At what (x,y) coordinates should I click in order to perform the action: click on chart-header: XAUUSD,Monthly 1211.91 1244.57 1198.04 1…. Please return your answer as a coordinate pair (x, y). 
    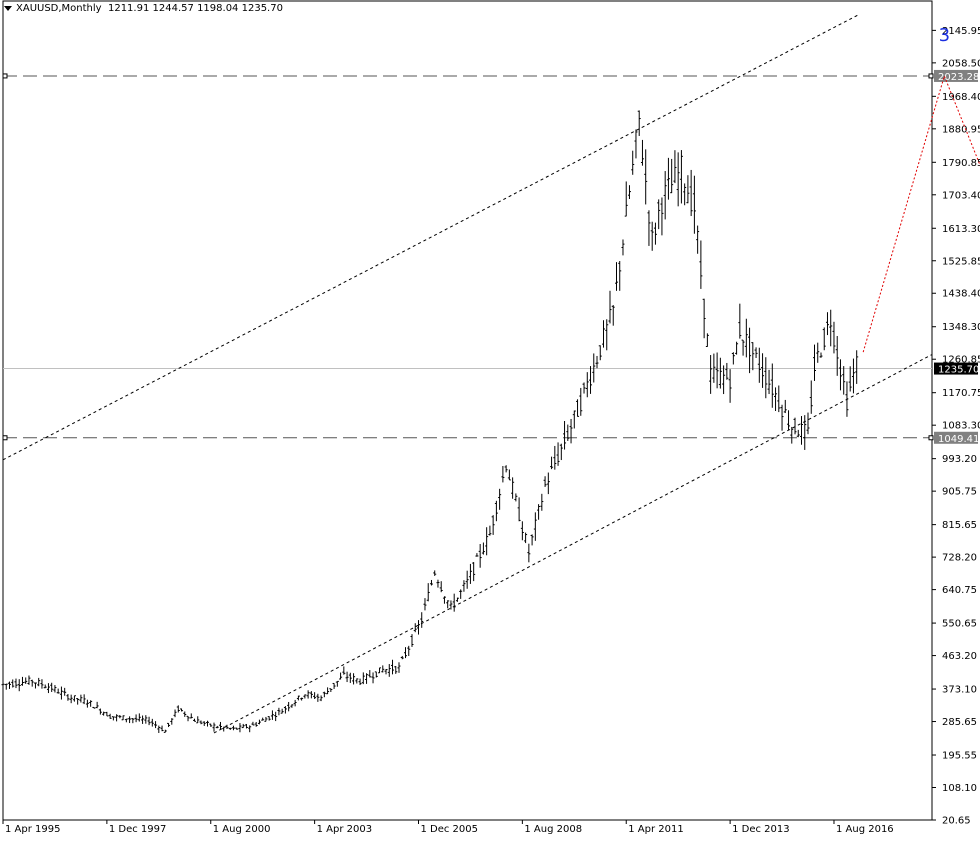
    Looking at the image, I should click on (143, 8).